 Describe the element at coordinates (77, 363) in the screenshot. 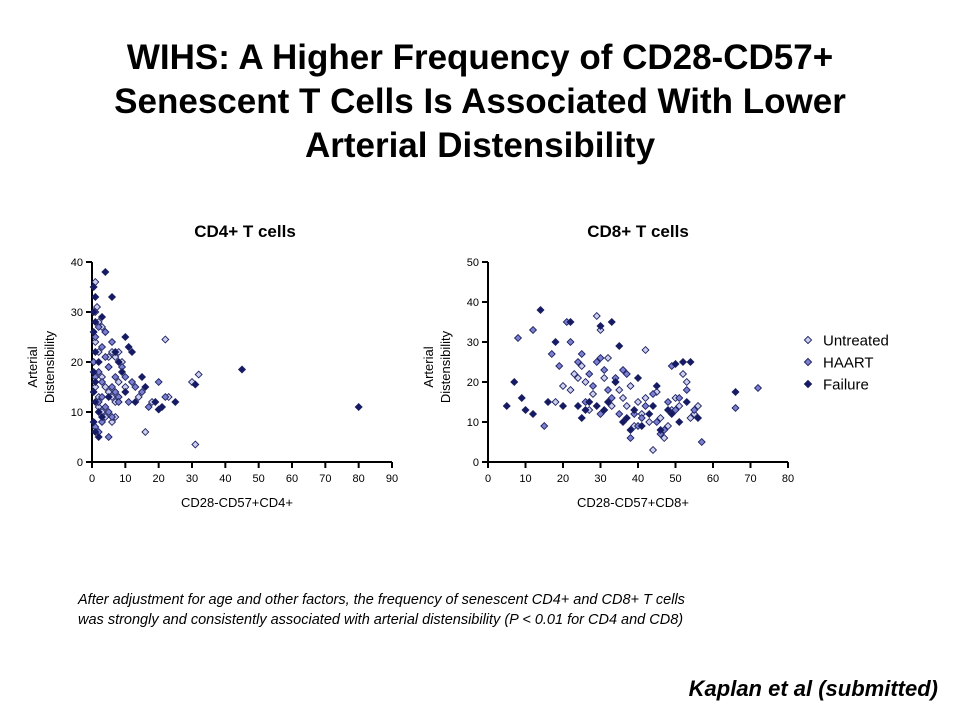

I see `y-tick-label: 20` at that location.